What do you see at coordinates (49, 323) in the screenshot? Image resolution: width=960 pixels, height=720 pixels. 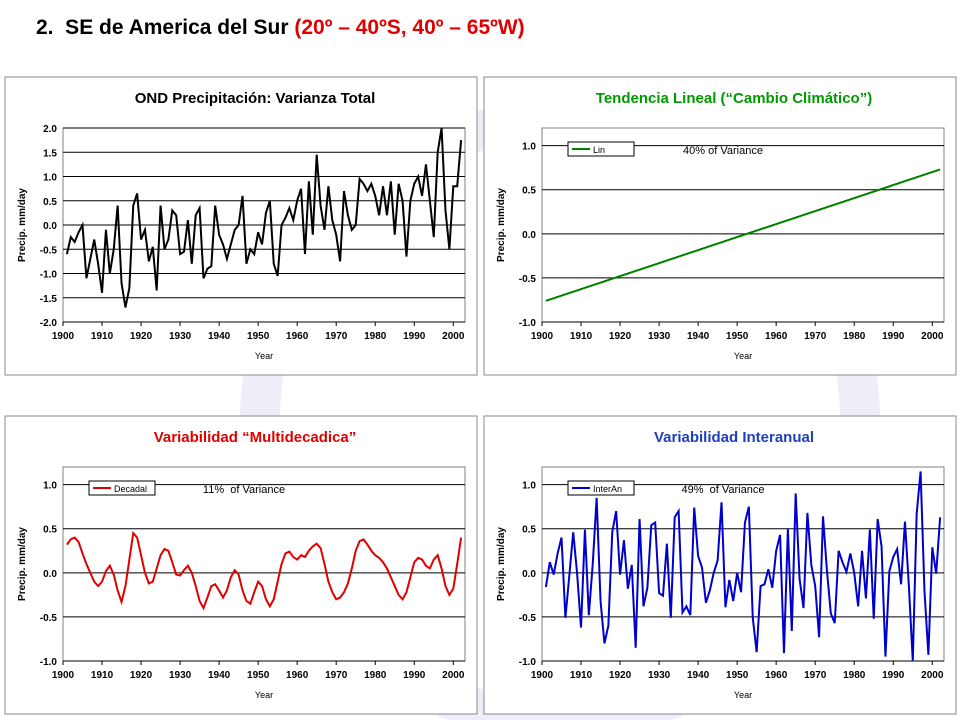 I see `y-tick-label: -2.0` at bounding box center [49, 323].